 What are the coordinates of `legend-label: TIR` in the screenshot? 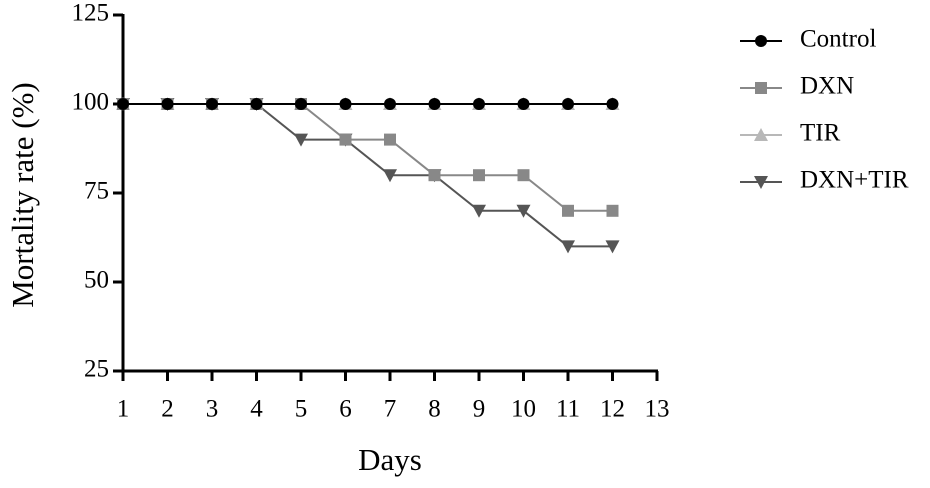 It's located at (820, 133).